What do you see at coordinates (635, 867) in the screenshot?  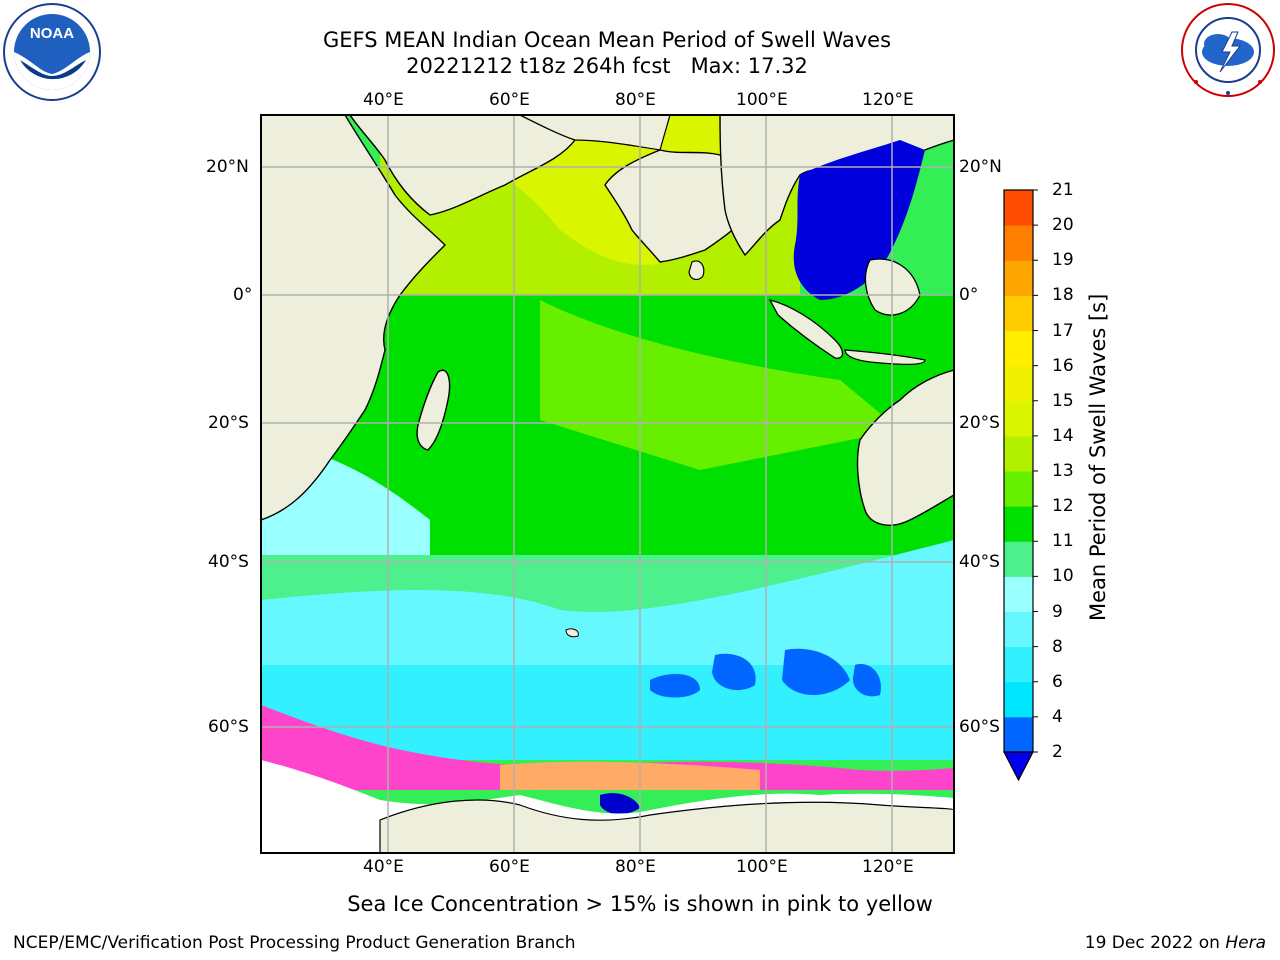 I see `lon-tick-bottom-80: 80°E` at bounding box center [635, 867].